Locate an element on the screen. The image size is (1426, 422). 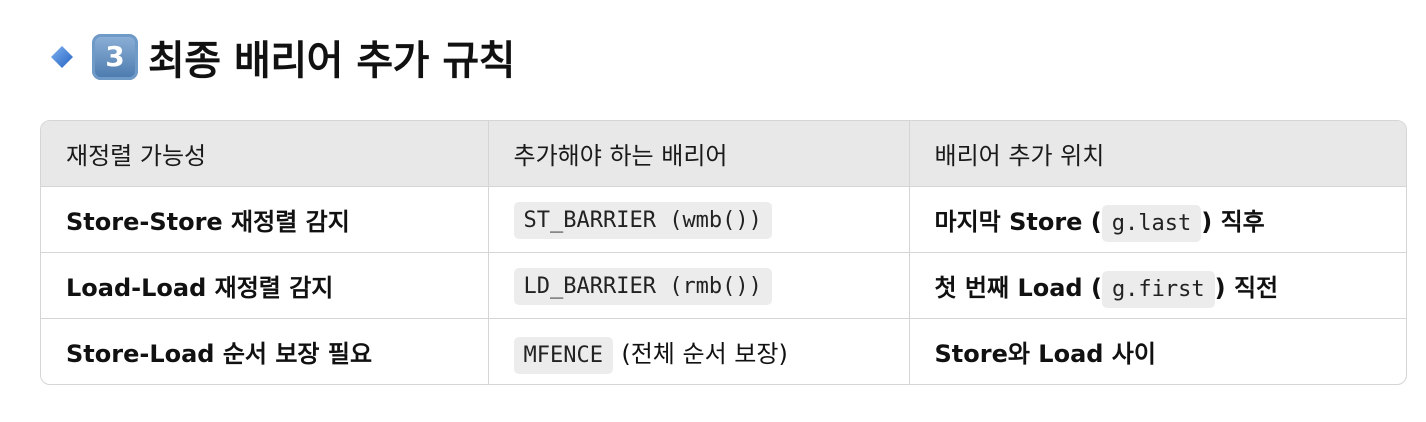
cell-location: Store와 Load 사이 is located at coordinates (1157, 351).